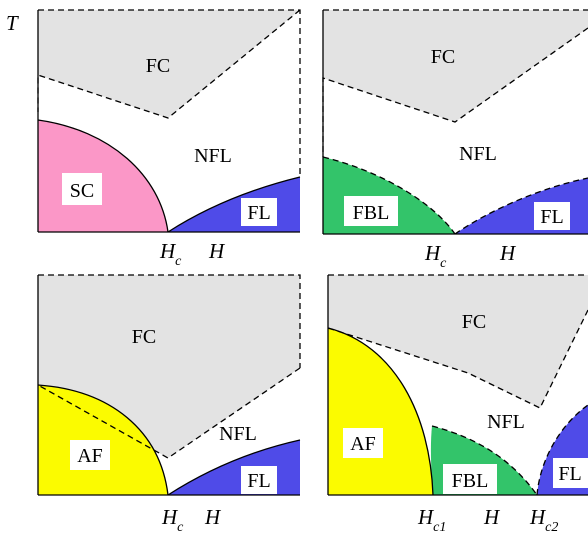  I want to click on sc-region, so click(103, 176).